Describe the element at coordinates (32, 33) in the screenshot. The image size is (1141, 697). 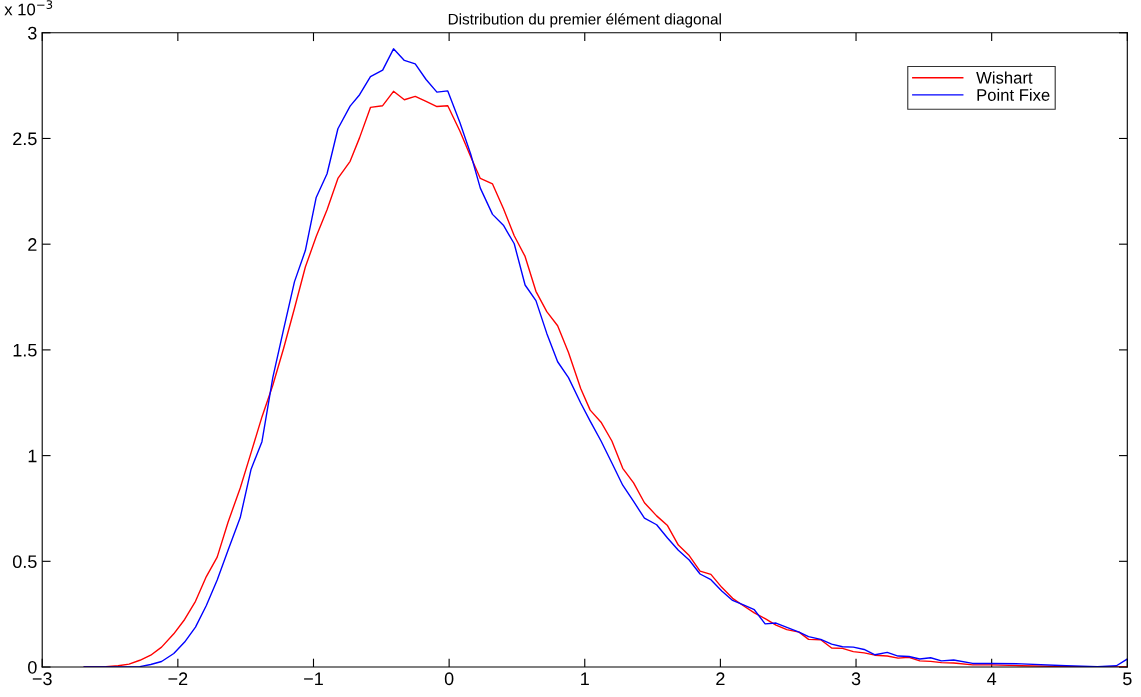
I see `y-tick-label: 3` at that location.